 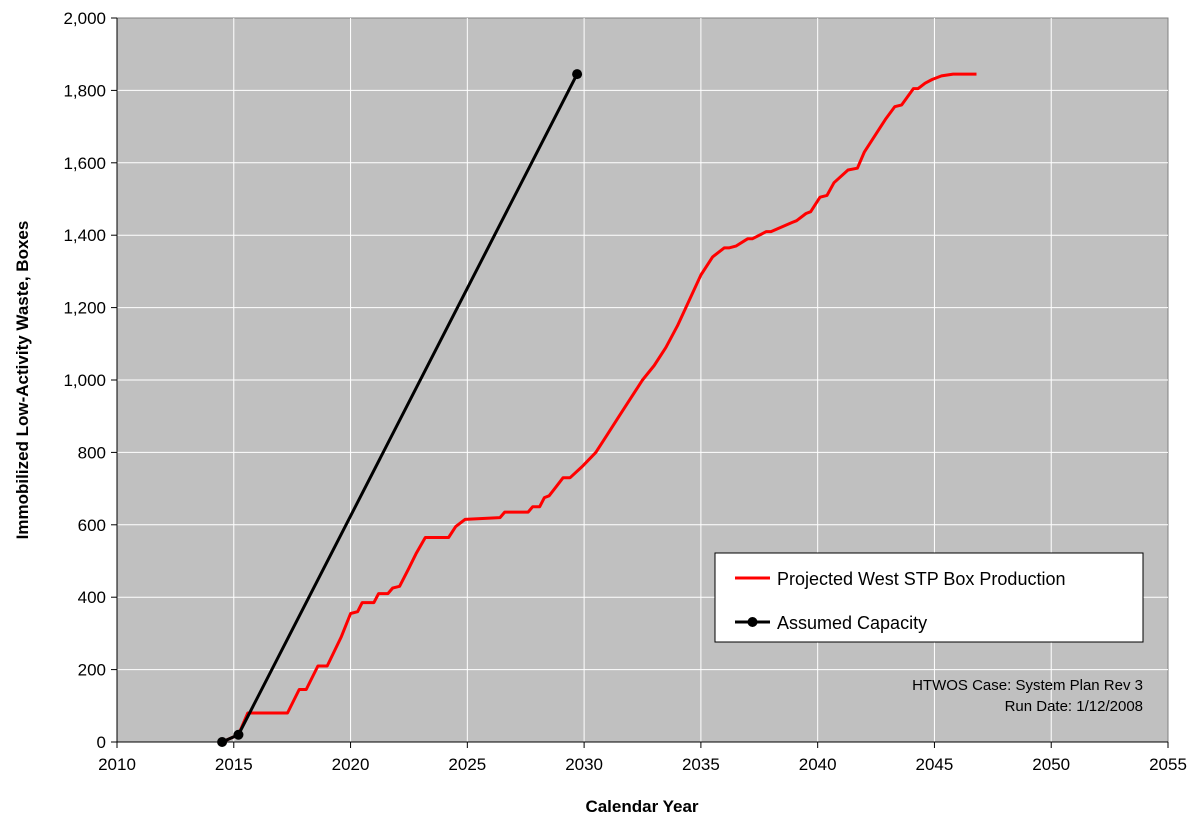 I want to click on y-tick-label: 2,000, so click(x=84, y=18).